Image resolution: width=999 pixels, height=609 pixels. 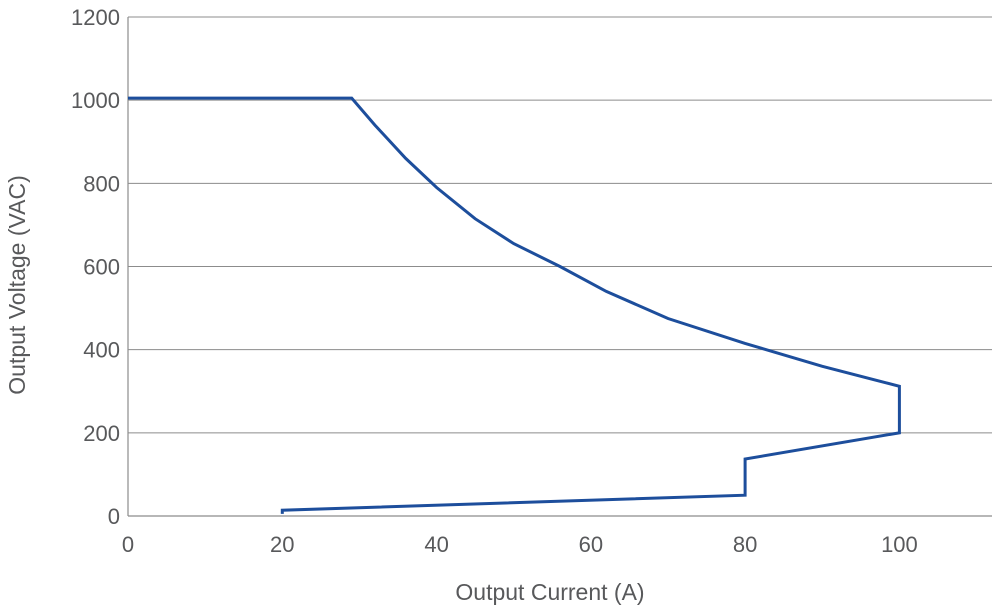 I want to click on x-tick-label: 20, so click(x=282, y=544).